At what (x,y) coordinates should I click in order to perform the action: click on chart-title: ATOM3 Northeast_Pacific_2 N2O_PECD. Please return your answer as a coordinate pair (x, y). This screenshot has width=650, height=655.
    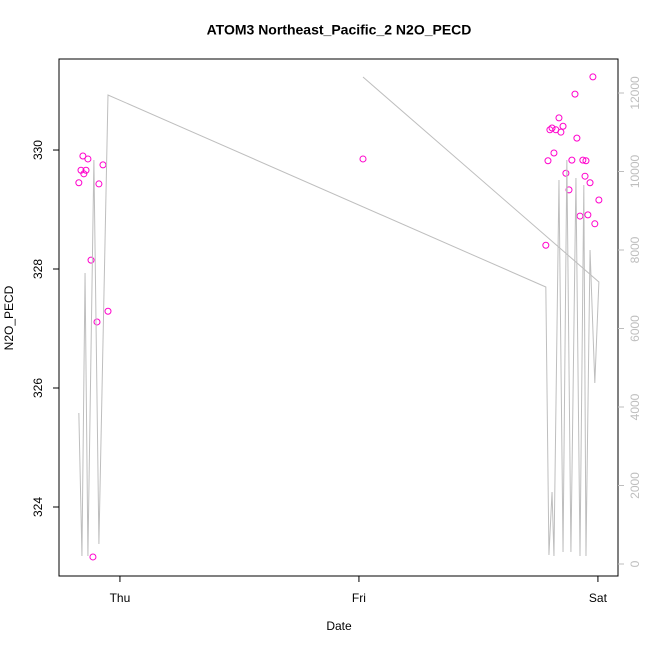
    Looking at the image, I should click on (339, 30).